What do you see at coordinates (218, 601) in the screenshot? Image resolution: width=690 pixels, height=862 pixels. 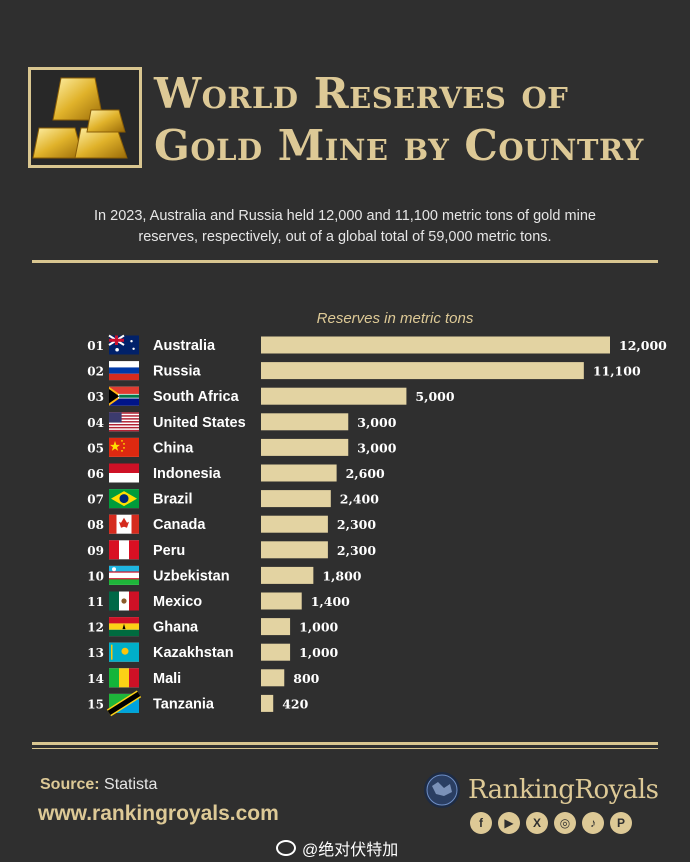 I see `table-row: 11 Mexico 1,400` at bounding box center [218, 601].